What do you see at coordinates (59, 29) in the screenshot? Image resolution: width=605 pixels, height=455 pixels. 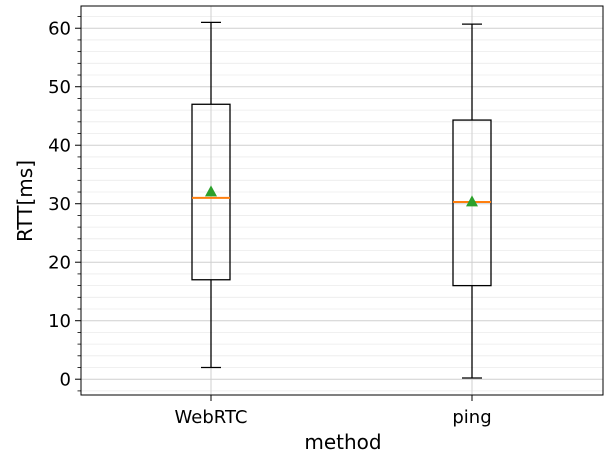 I see `y-tick-label: 60` at bounding box center [59, 29].